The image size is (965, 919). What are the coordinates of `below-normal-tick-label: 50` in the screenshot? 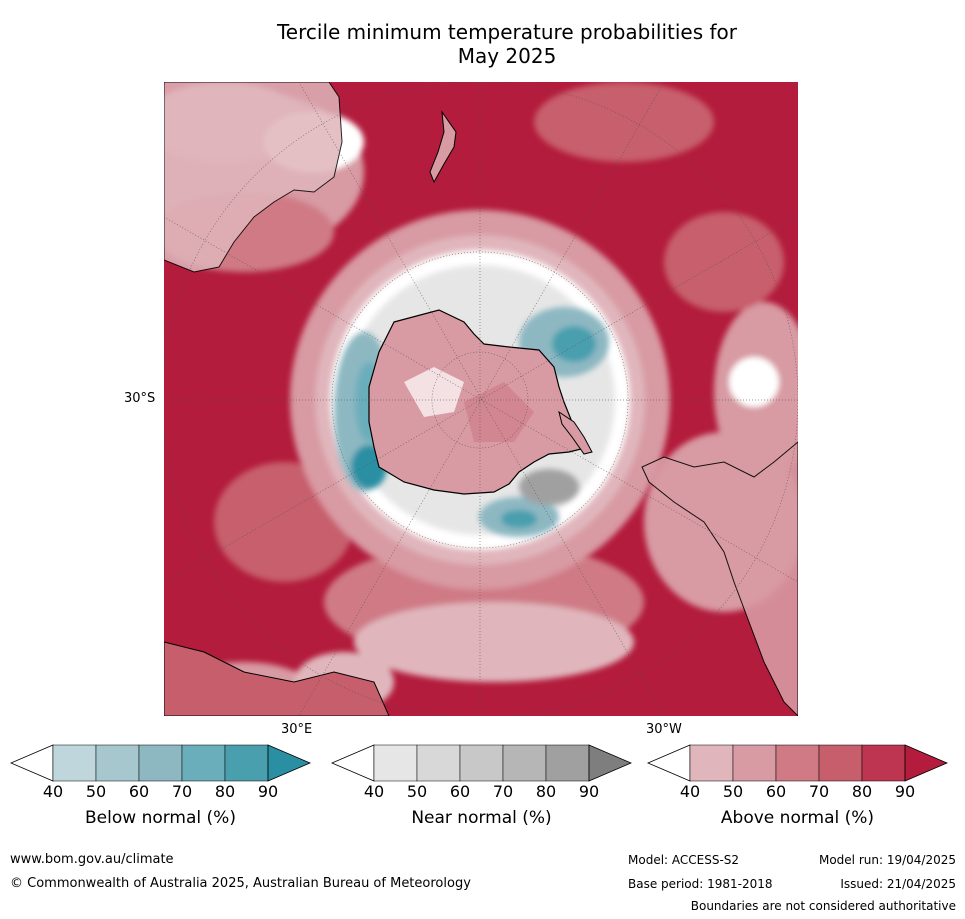 It's located at (96, 791).